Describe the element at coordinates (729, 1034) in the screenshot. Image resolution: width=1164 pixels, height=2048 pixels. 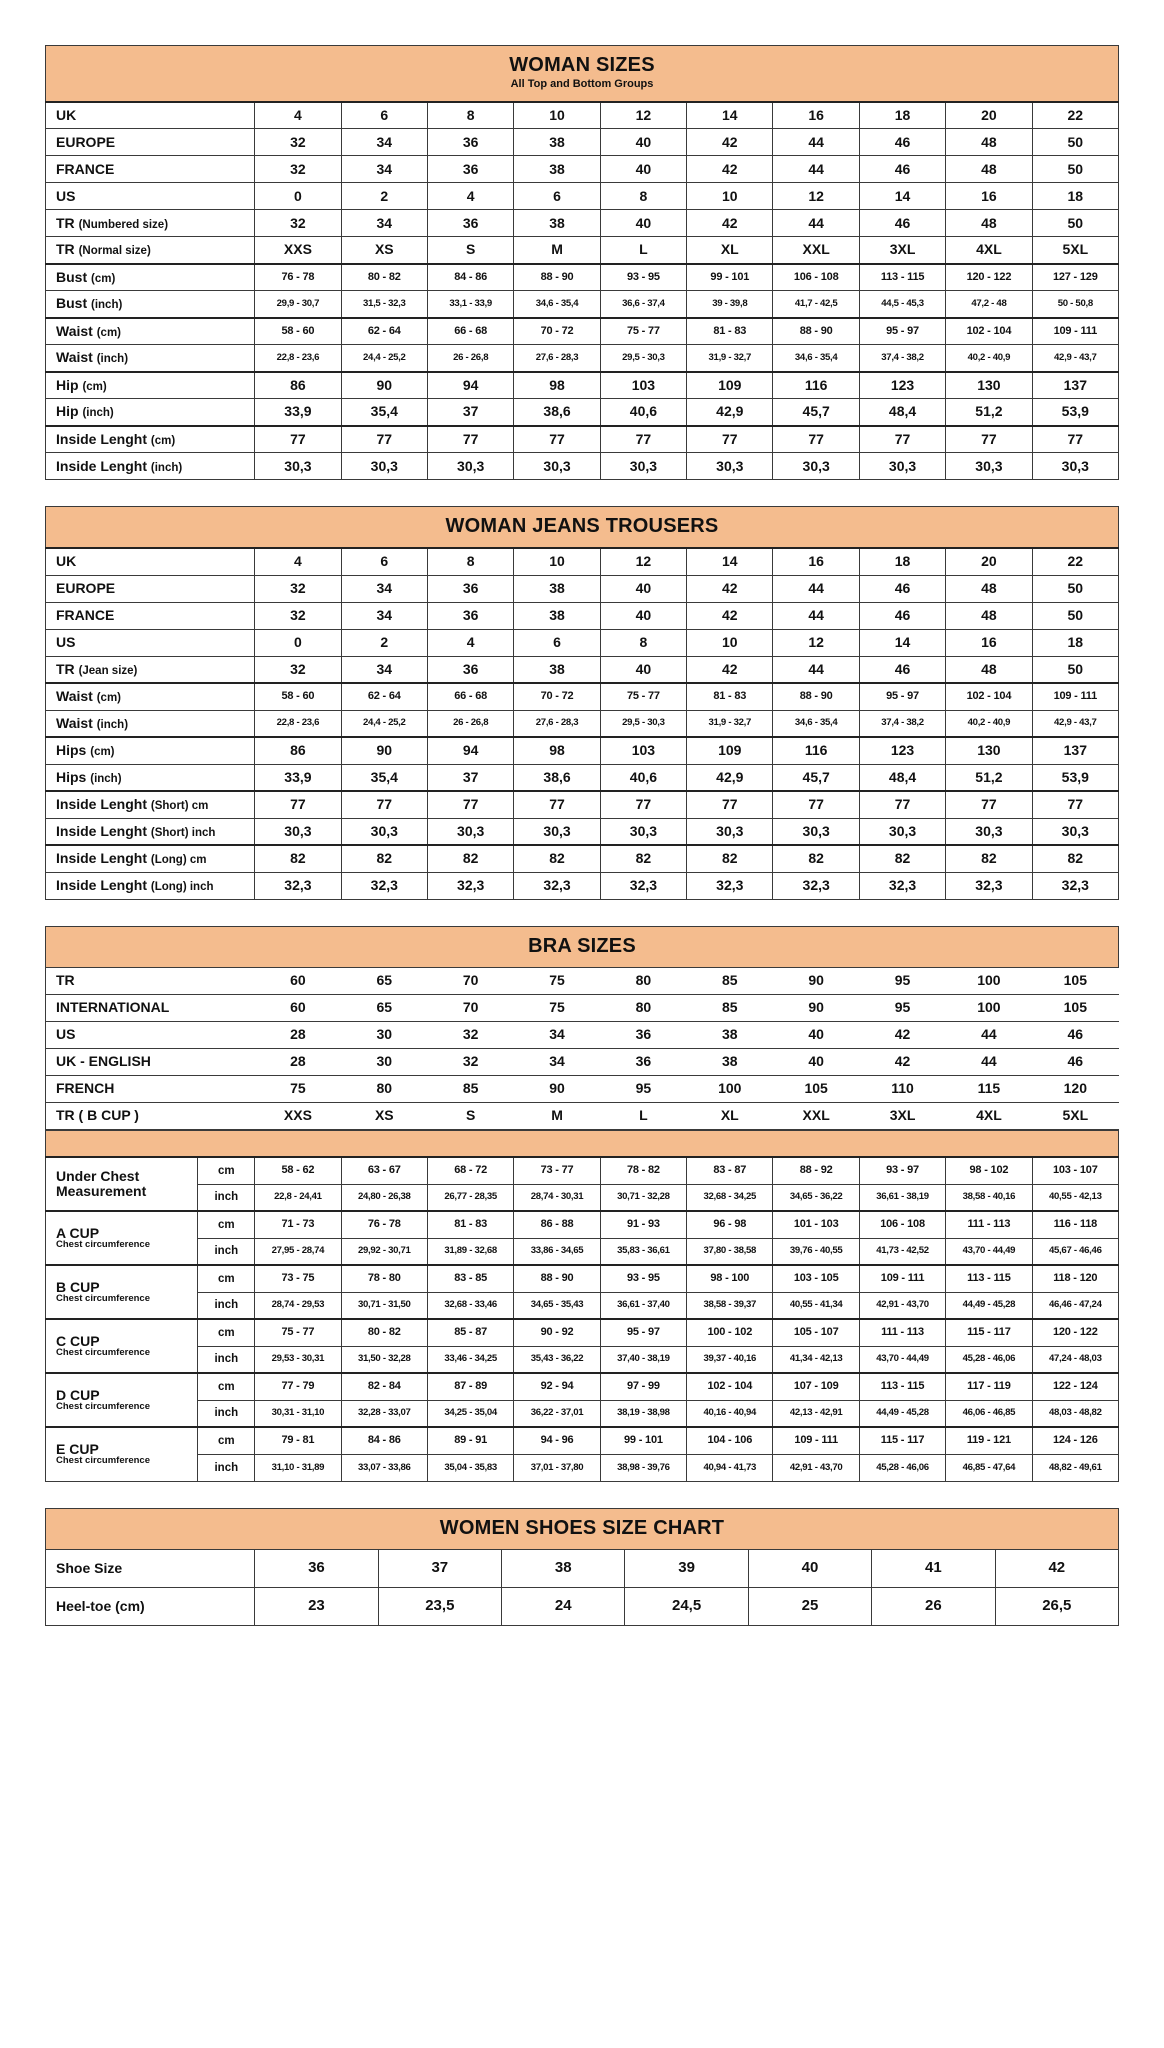
I see `cell-us-5: 38` at that location.